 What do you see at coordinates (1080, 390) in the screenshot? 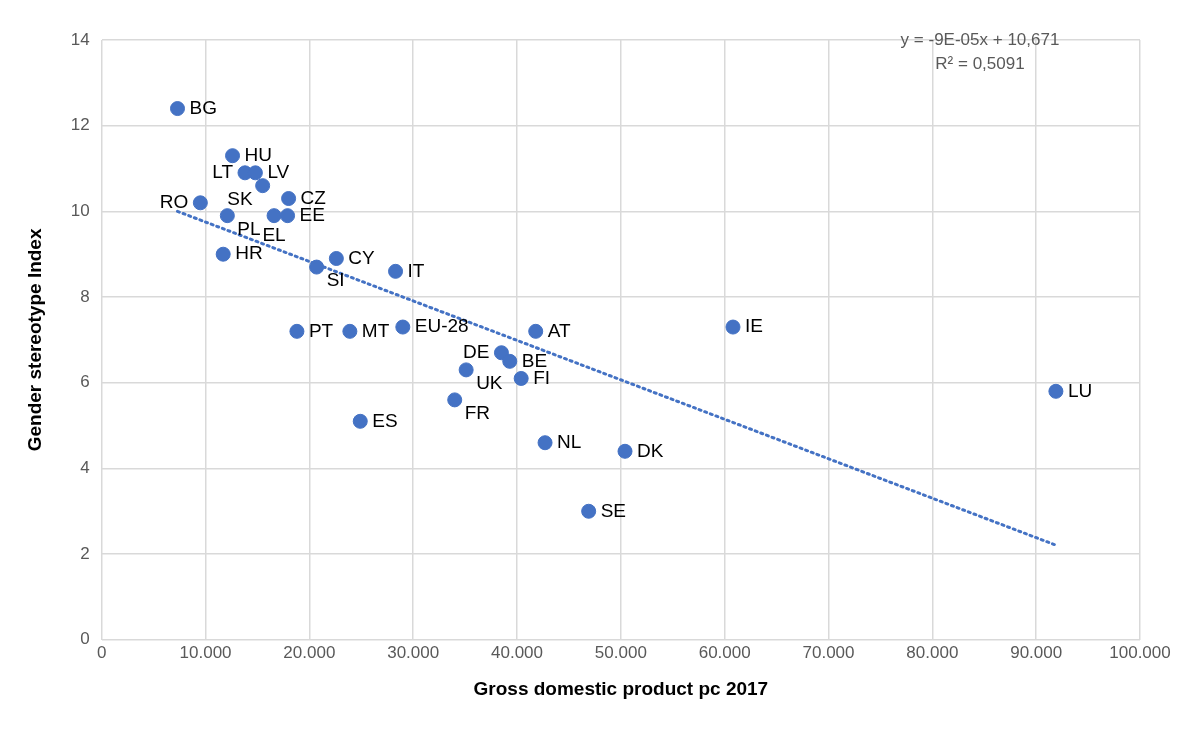
I see `data-label: LU` at bounding box center [1080, 390].